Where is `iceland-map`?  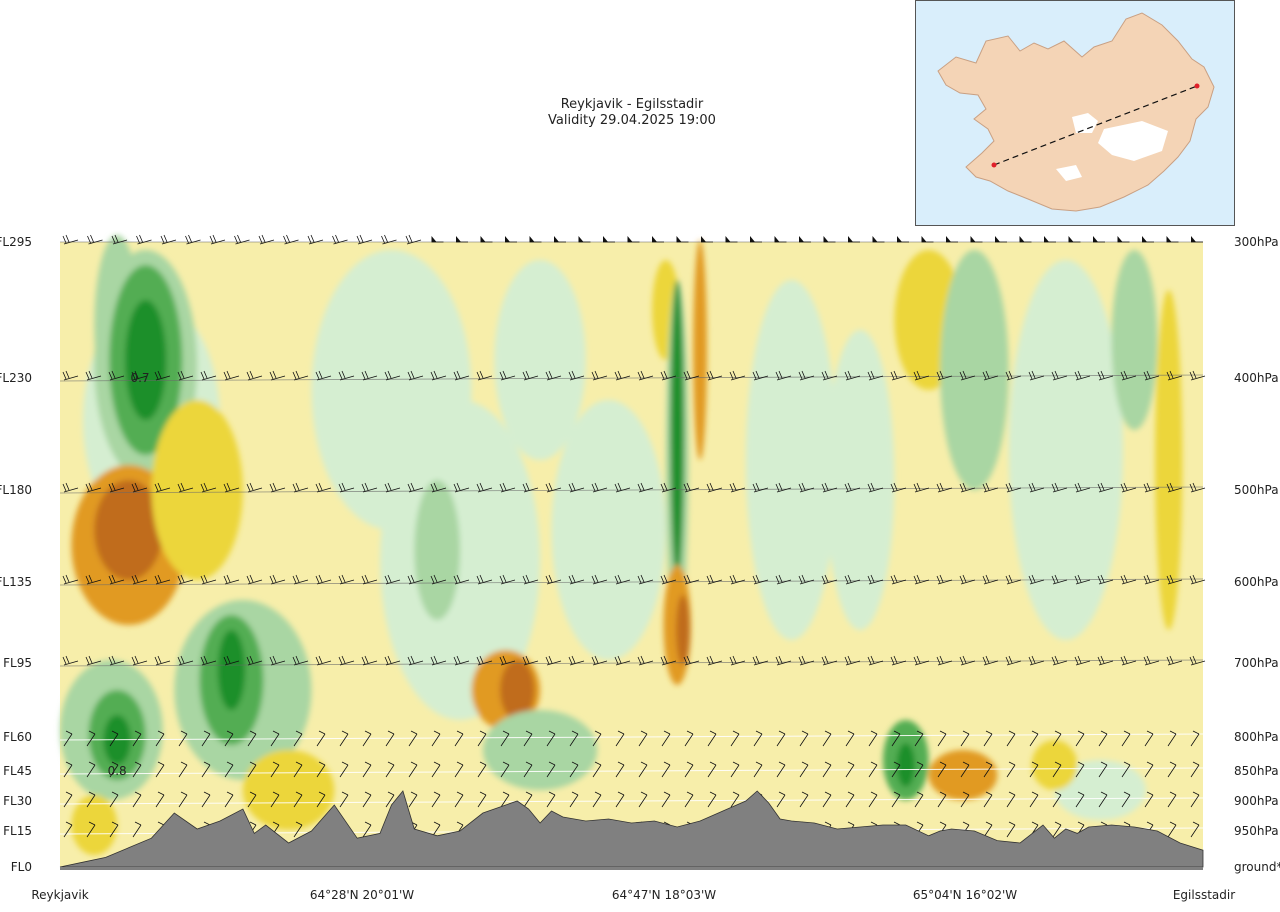
iceland-map is located at coordinates (1075, 113).